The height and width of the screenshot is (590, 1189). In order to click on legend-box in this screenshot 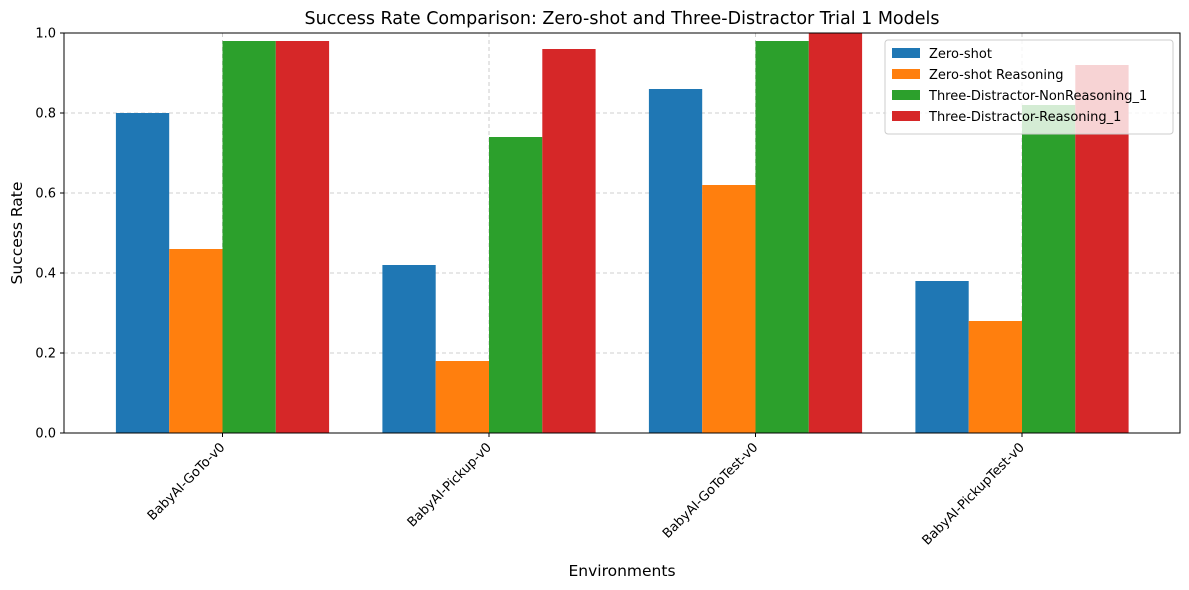, I will do `click(1029, 87)`.